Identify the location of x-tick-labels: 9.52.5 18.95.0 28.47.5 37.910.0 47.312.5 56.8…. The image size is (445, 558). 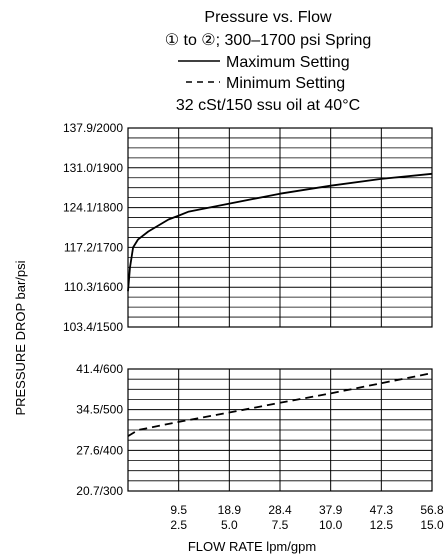
(307, 517).